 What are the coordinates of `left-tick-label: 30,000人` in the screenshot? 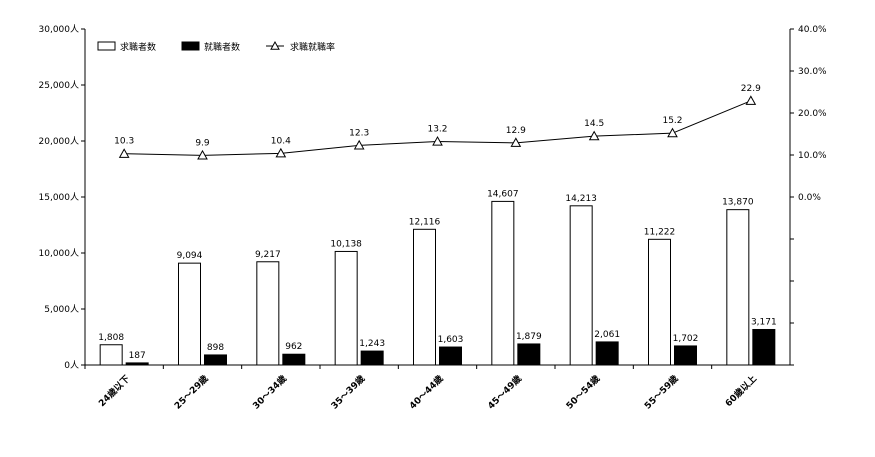 It's located at (59, 29).